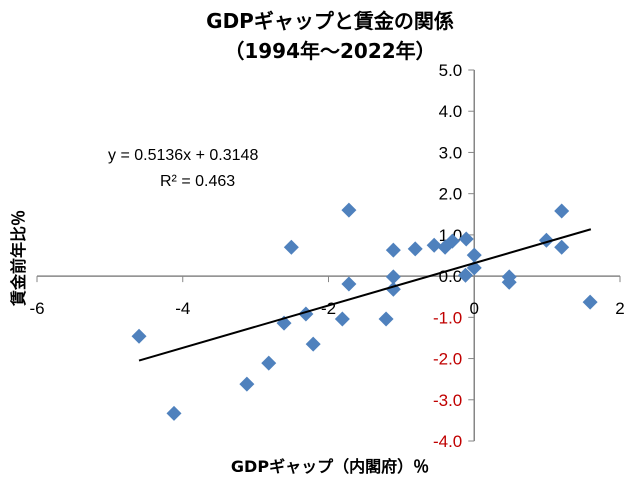 This screenshot has width=630, height=481. What do you see at coordinates (474, 308) in the screenshot?
I see `x-tick-label: 0` at bounding box center [474, 308].